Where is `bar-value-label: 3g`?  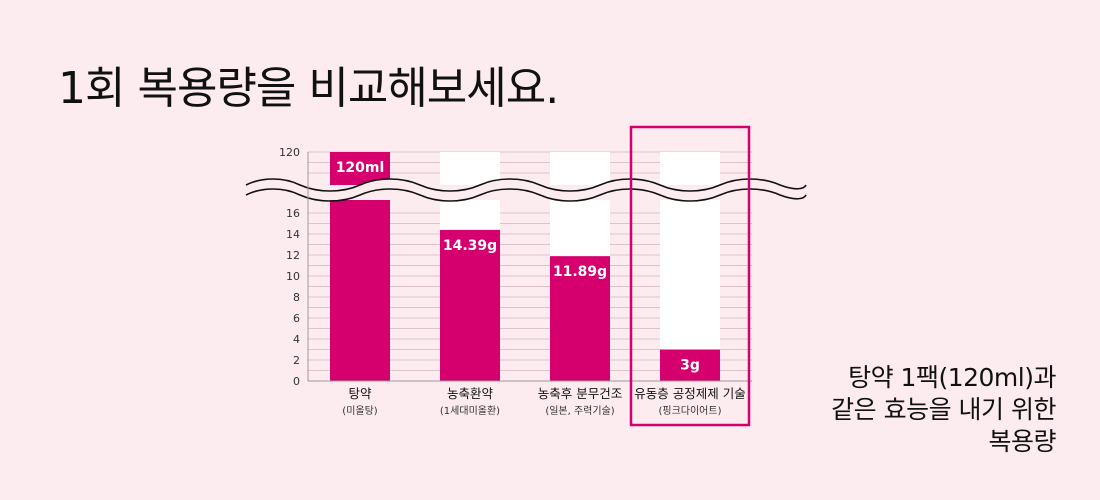
bar-value-label: 3g is located at coordinates (690, 366).